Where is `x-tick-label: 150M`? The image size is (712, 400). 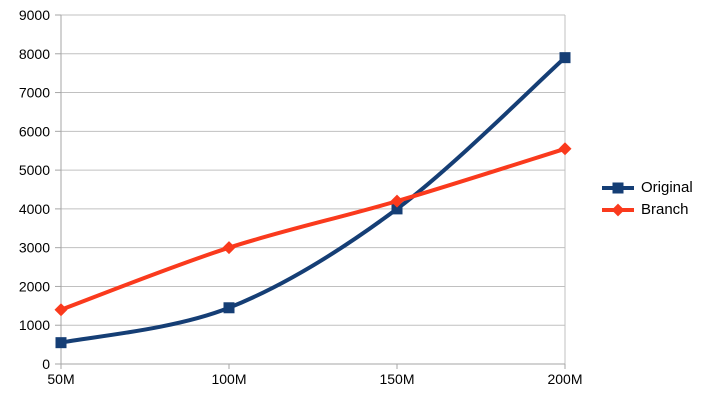
x-tick-label: 150M is located at coordinates (396, 379).